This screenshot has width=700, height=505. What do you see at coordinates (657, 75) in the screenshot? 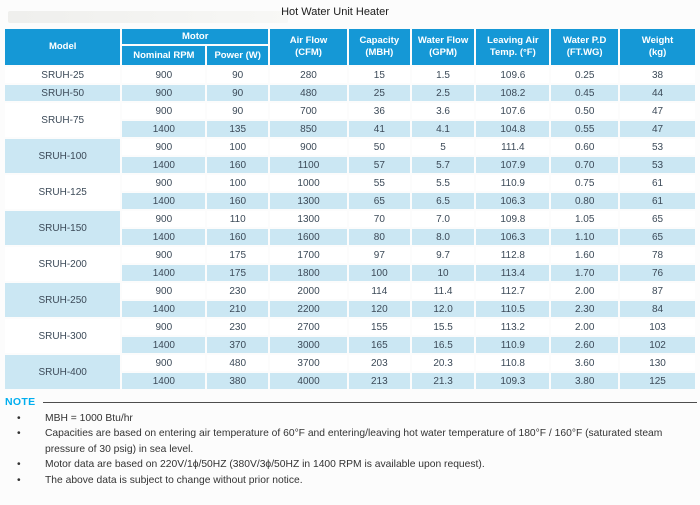
I see `data-cell: 38` at bounding box center [657, 75].